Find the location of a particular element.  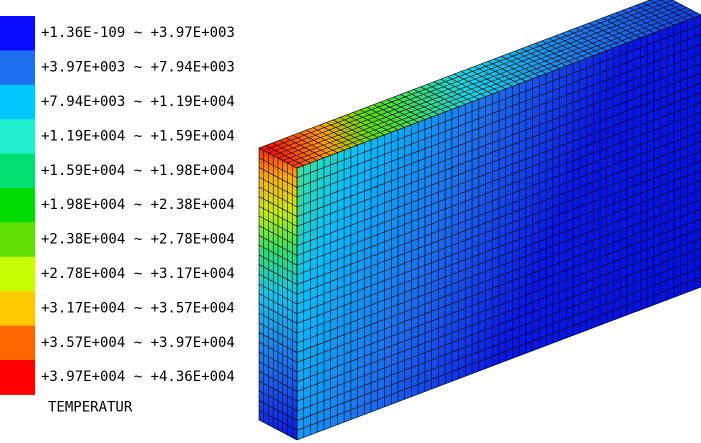

legend-label: +2.38E+004 ~ +2.78E+004 is located at coordinates (138, 240).